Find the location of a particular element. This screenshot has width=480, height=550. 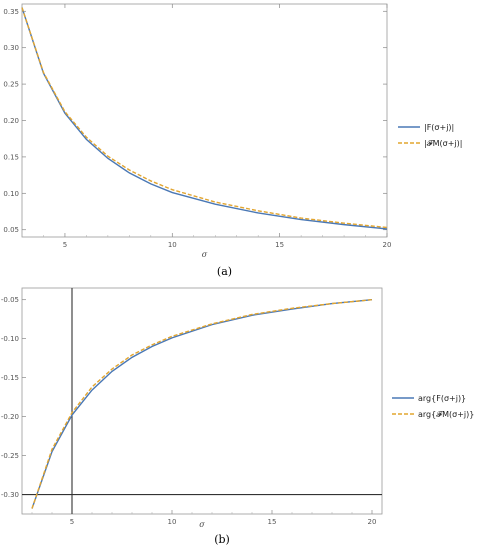

legend-label-2: arg{𝓕M(σ+j)} is located at coordinates (446, 414).